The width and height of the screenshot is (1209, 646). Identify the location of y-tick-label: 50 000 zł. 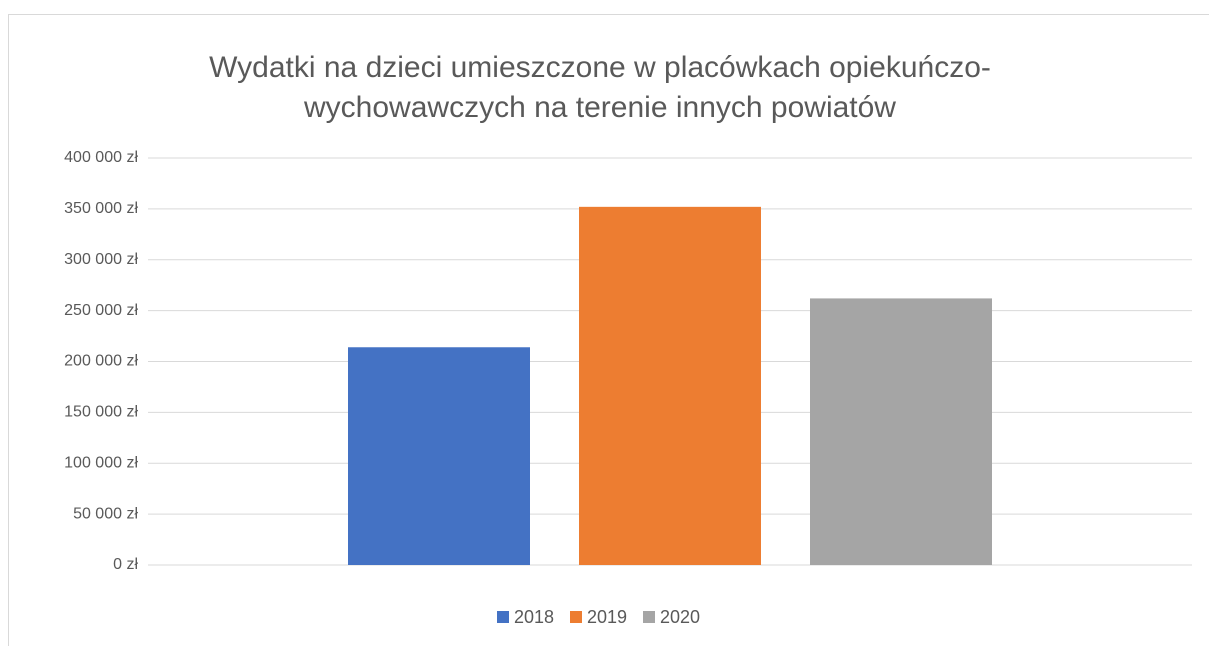
(105, 513).